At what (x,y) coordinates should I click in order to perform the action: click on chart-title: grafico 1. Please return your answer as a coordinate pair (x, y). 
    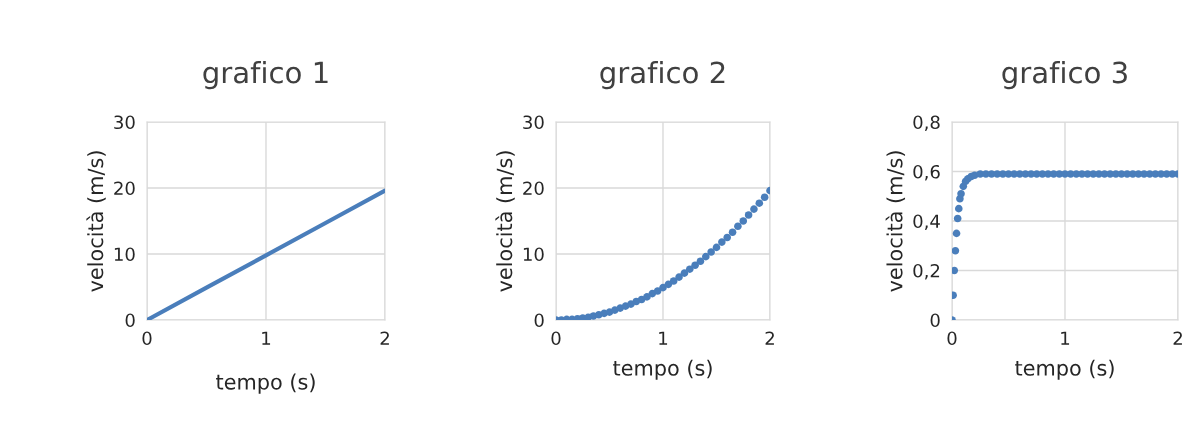
    Looking at the image, I should click on (265, 75).